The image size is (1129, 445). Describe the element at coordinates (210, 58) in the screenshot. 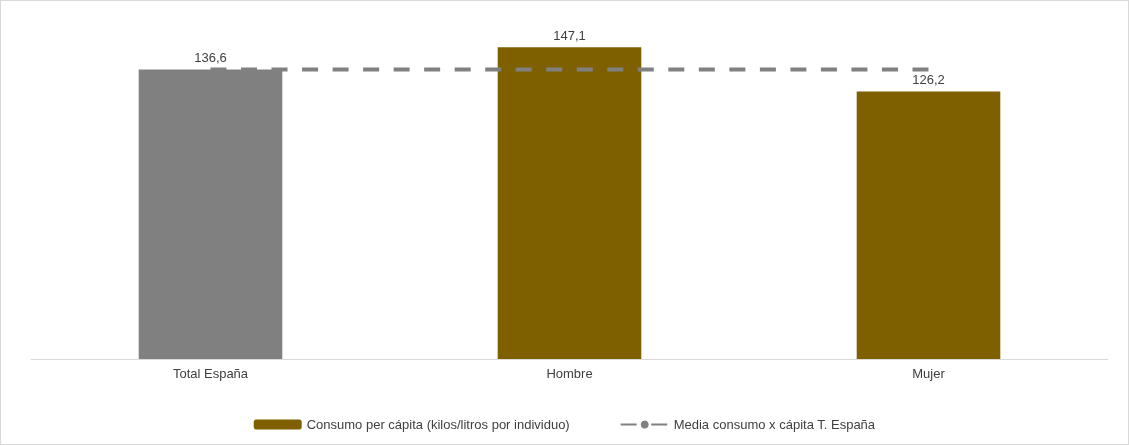

I see `data-label: 136,6` at that location.